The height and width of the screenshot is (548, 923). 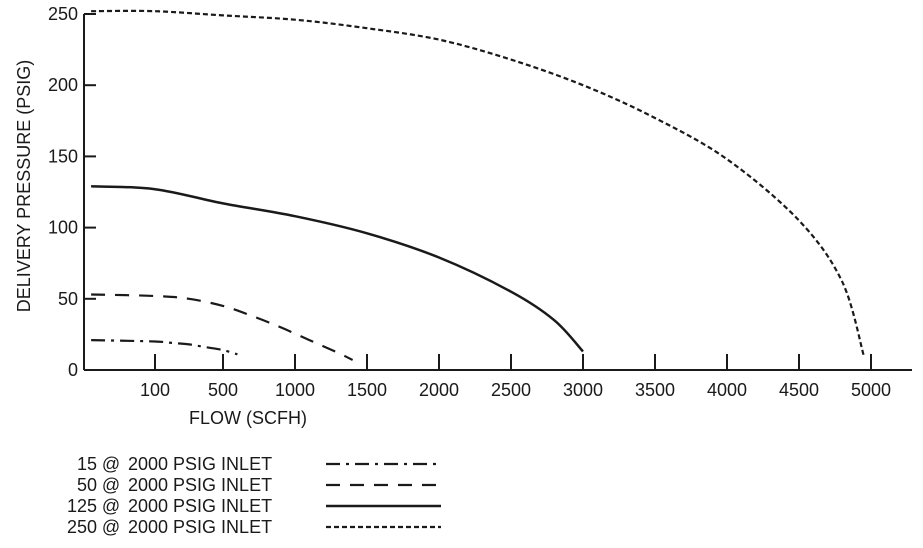 I want to click on legend-value: 125, so click(x=82, y=506).